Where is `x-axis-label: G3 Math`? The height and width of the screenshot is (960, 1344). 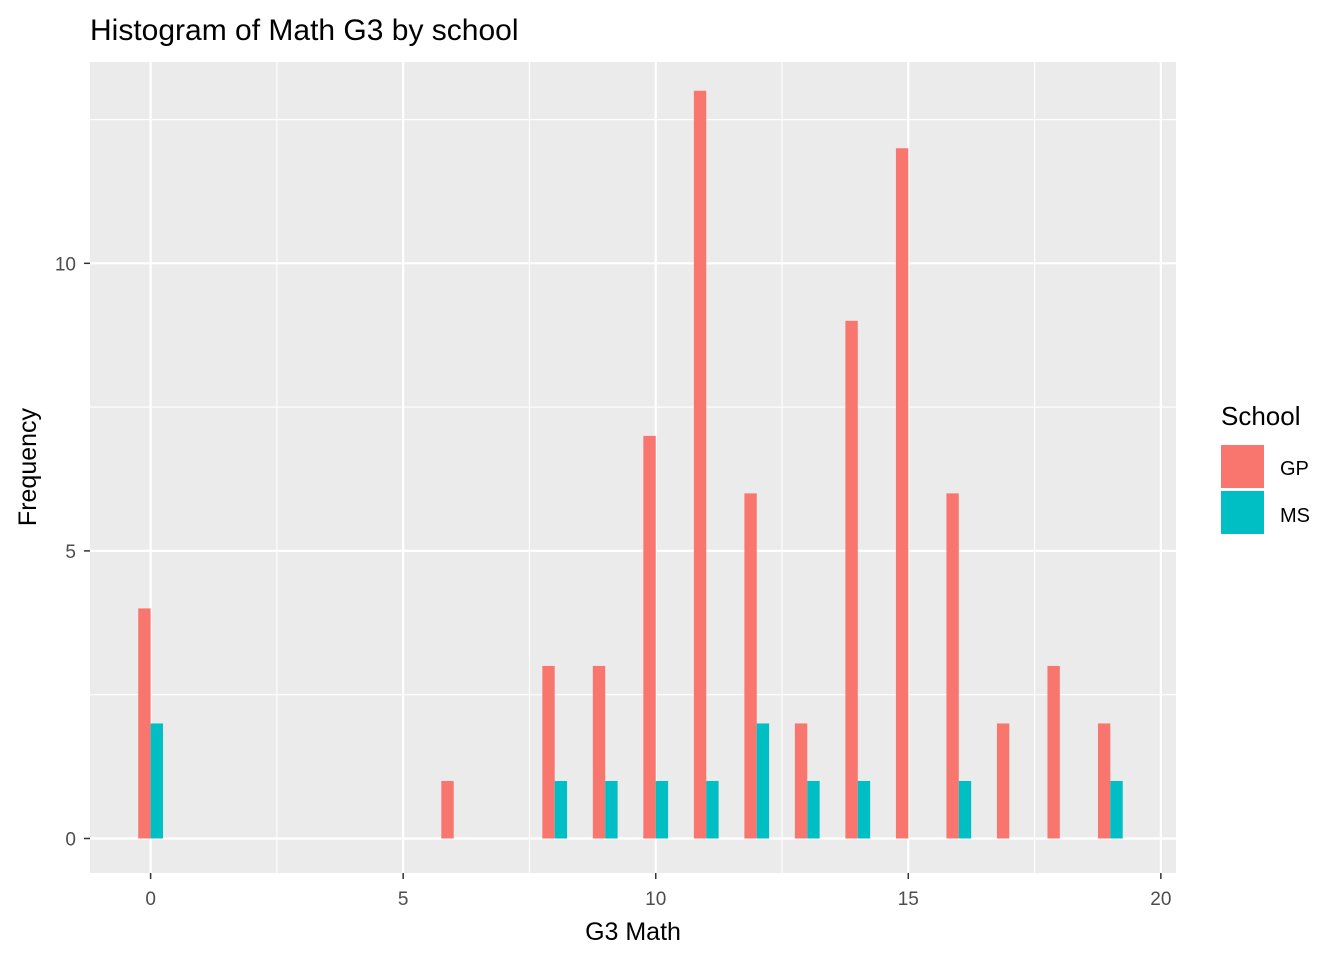 x-axis-label: G3 Math is located at coordinates (633, 932).